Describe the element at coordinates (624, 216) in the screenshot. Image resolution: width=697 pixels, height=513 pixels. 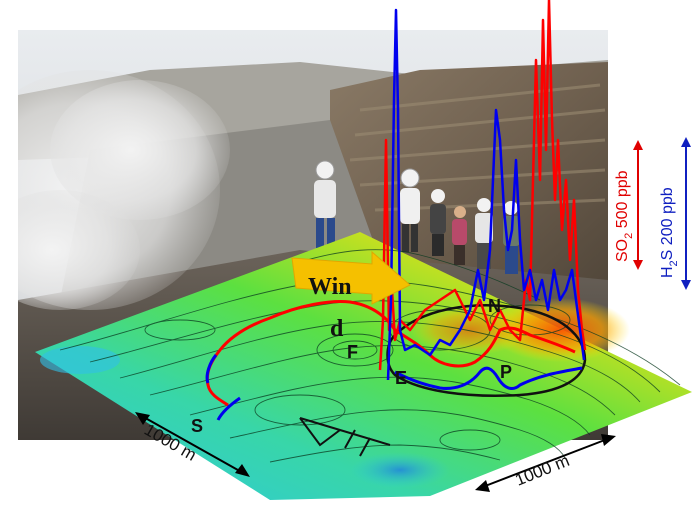
I see `legend-so2-label: SO2 500 ppb` at that location.